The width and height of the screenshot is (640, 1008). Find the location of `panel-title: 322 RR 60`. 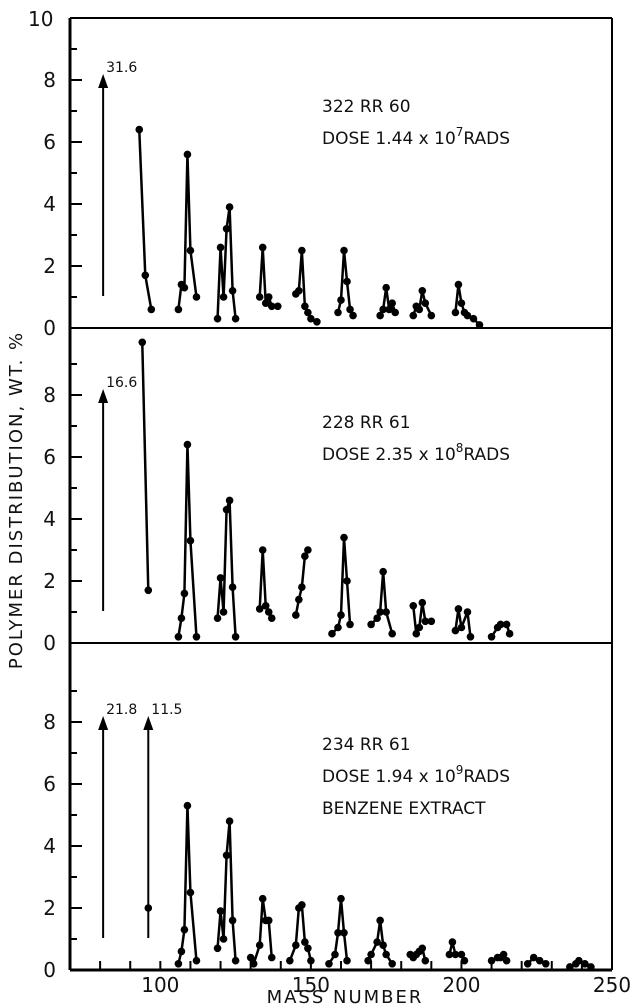

panel-title: 322 RR 60 is located at coordinates (366, 107).